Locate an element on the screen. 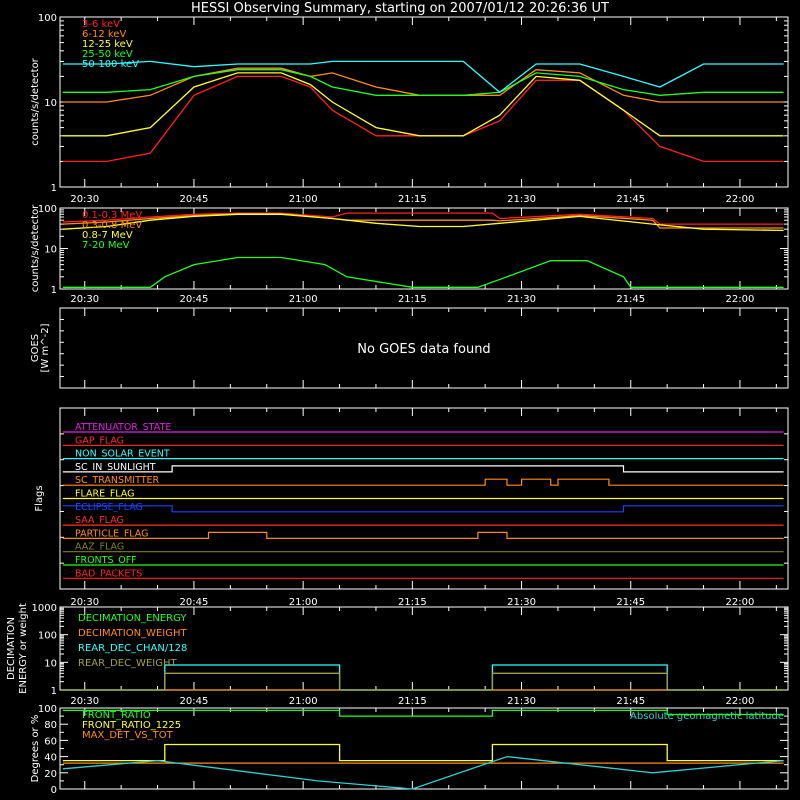  flag-label: SC_IN_SUNLIGHT is located at coordinates (115, 467).